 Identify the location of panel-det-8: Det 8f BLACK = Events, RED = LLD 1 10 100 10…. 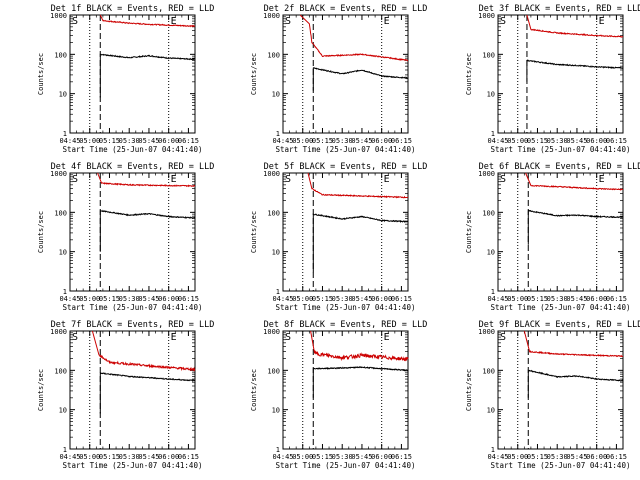
(338, 395).